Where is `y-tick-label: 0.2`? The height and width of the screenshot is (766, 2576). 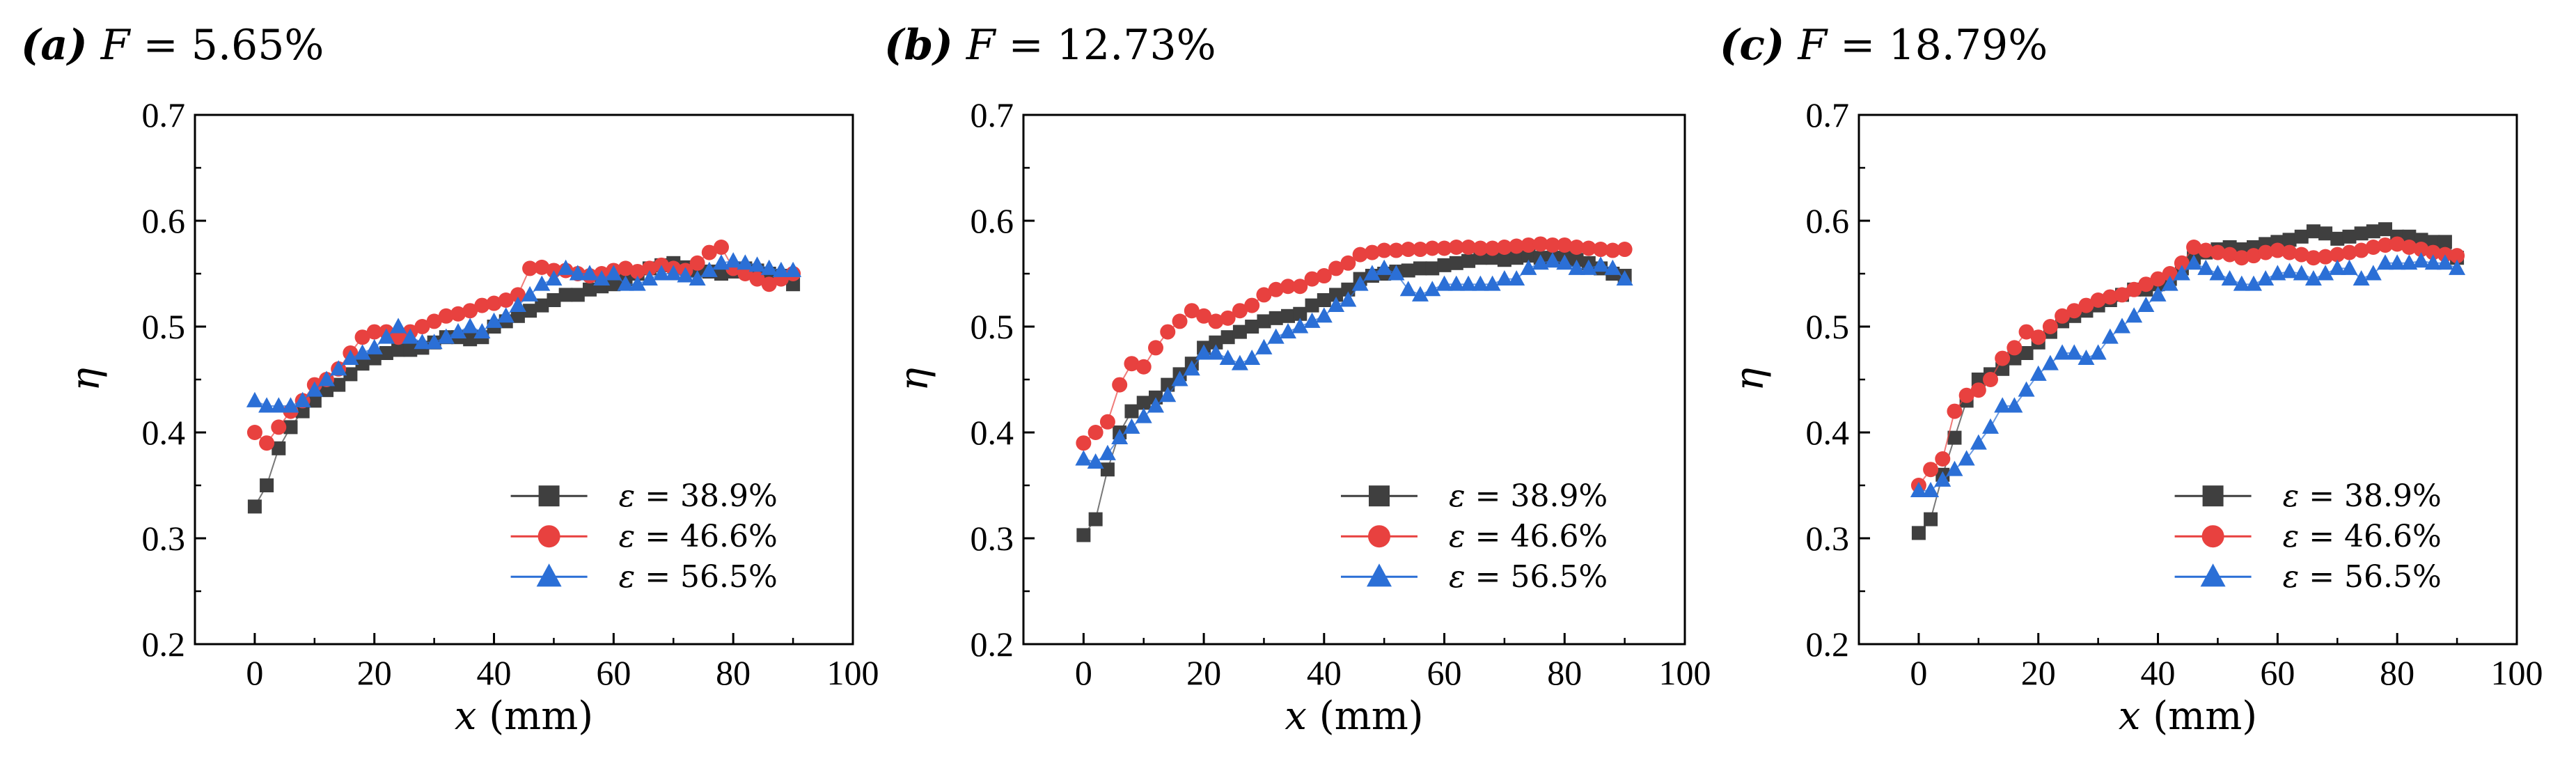 y-tick-label: 0.2 is located at coordinates (164, 645).